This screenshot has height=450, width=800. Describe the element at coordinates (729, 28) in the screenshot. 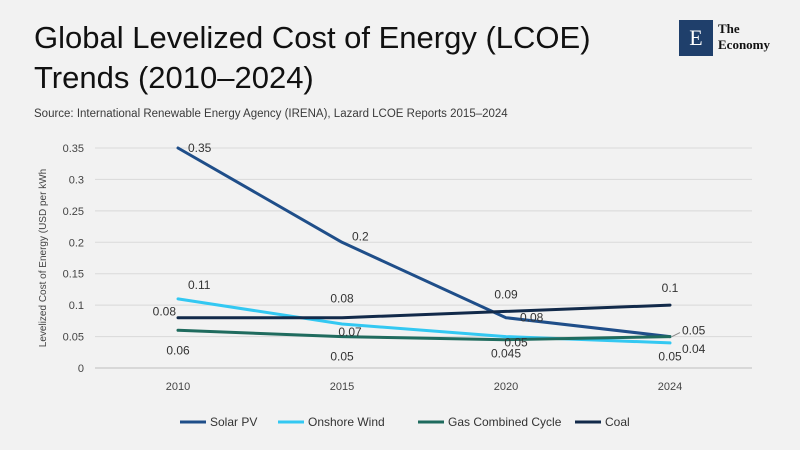

I see `logo-line-1: The` at that location.